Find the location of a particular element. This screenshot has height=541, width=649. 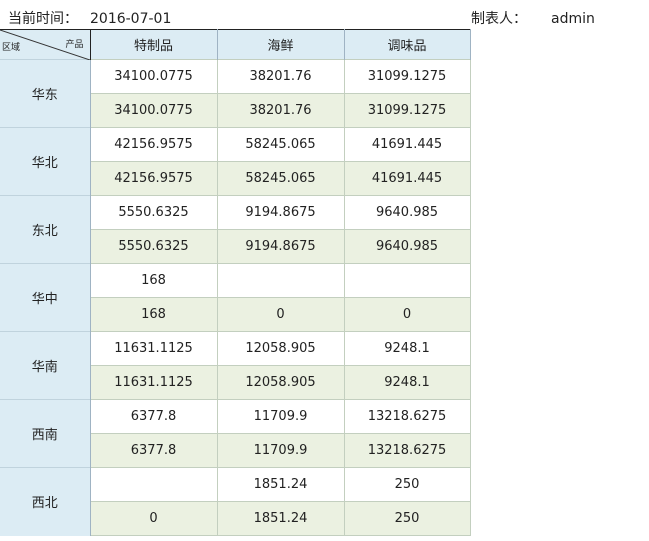

corner-product-label: 产品 is located at coordinates (74, 45).